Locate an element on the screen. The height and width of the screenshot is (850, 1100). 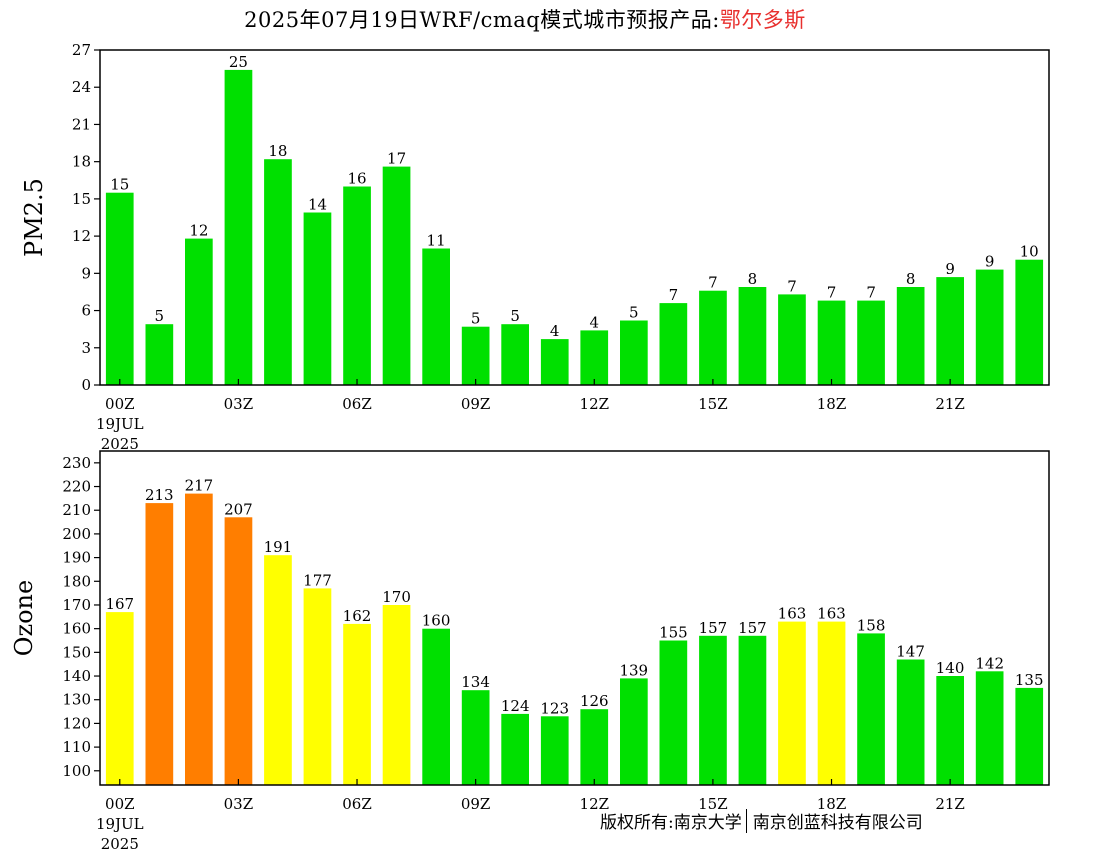
ozone-value-label: 158 is located at coordinates (871, 625).